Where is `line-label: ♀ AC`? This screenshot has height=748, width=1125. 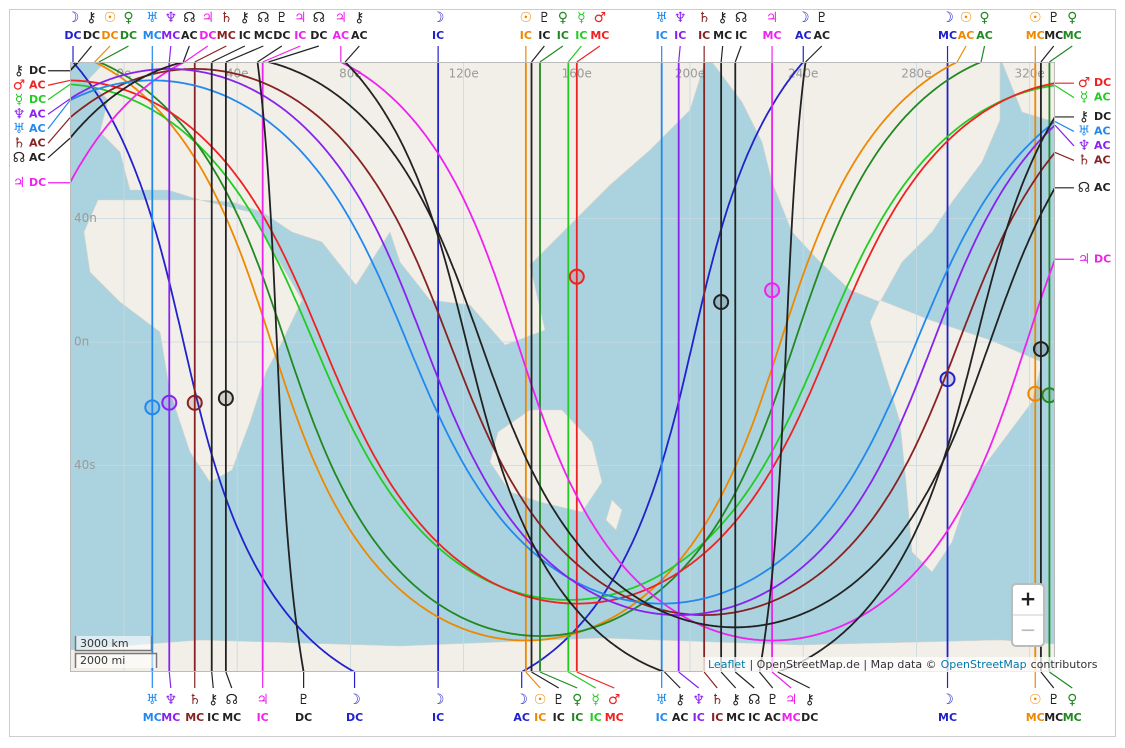
line-label: ♀ AC is located at coordinates (984, 36).